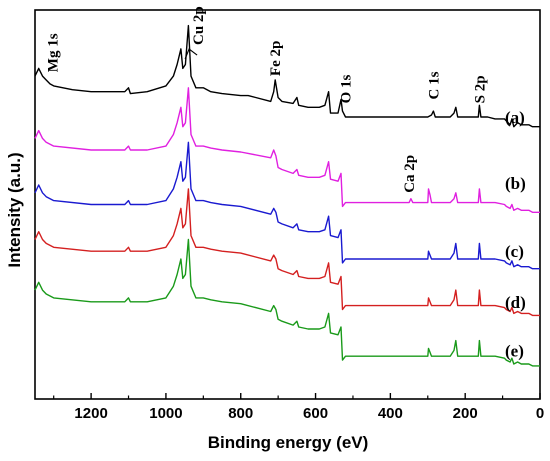 The width and height of the screenshot is (550, 461). Describe the element at coordinates (165, 413) in the screenshot. I see `x-tick-label: 1000` at that location.